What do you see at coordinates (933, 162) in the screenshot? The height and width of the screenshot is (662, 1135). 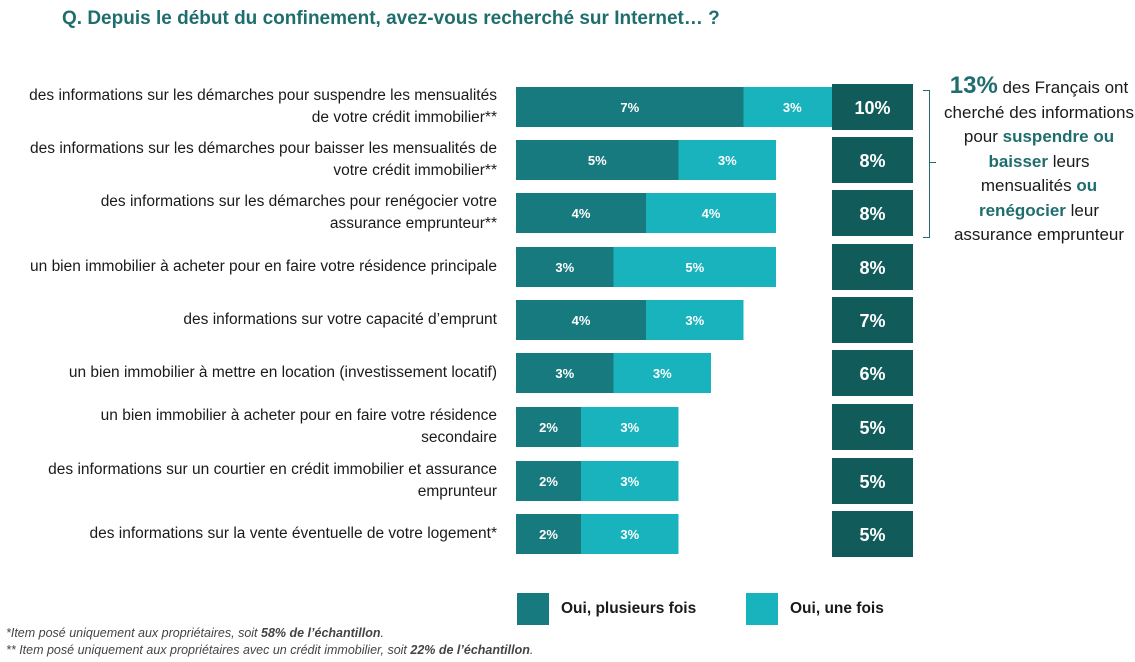 I see `callout-bracket-tick` at bounding box center [933, 162].